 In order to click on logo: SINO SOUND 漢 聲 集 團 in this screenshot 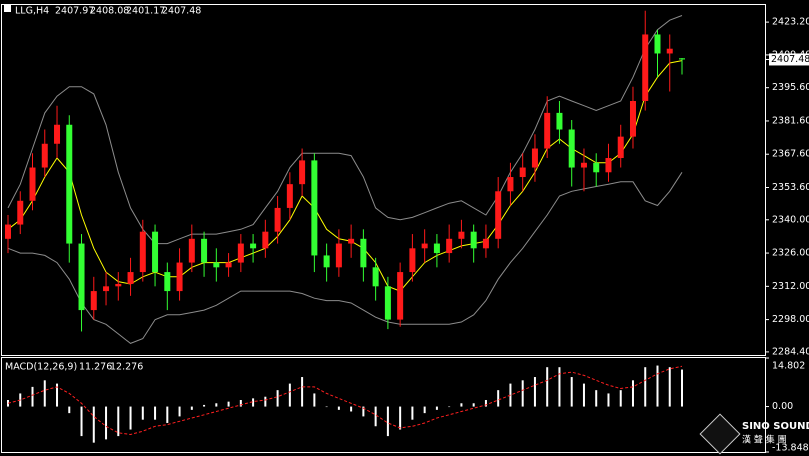, I will do `click(754, 434)`.